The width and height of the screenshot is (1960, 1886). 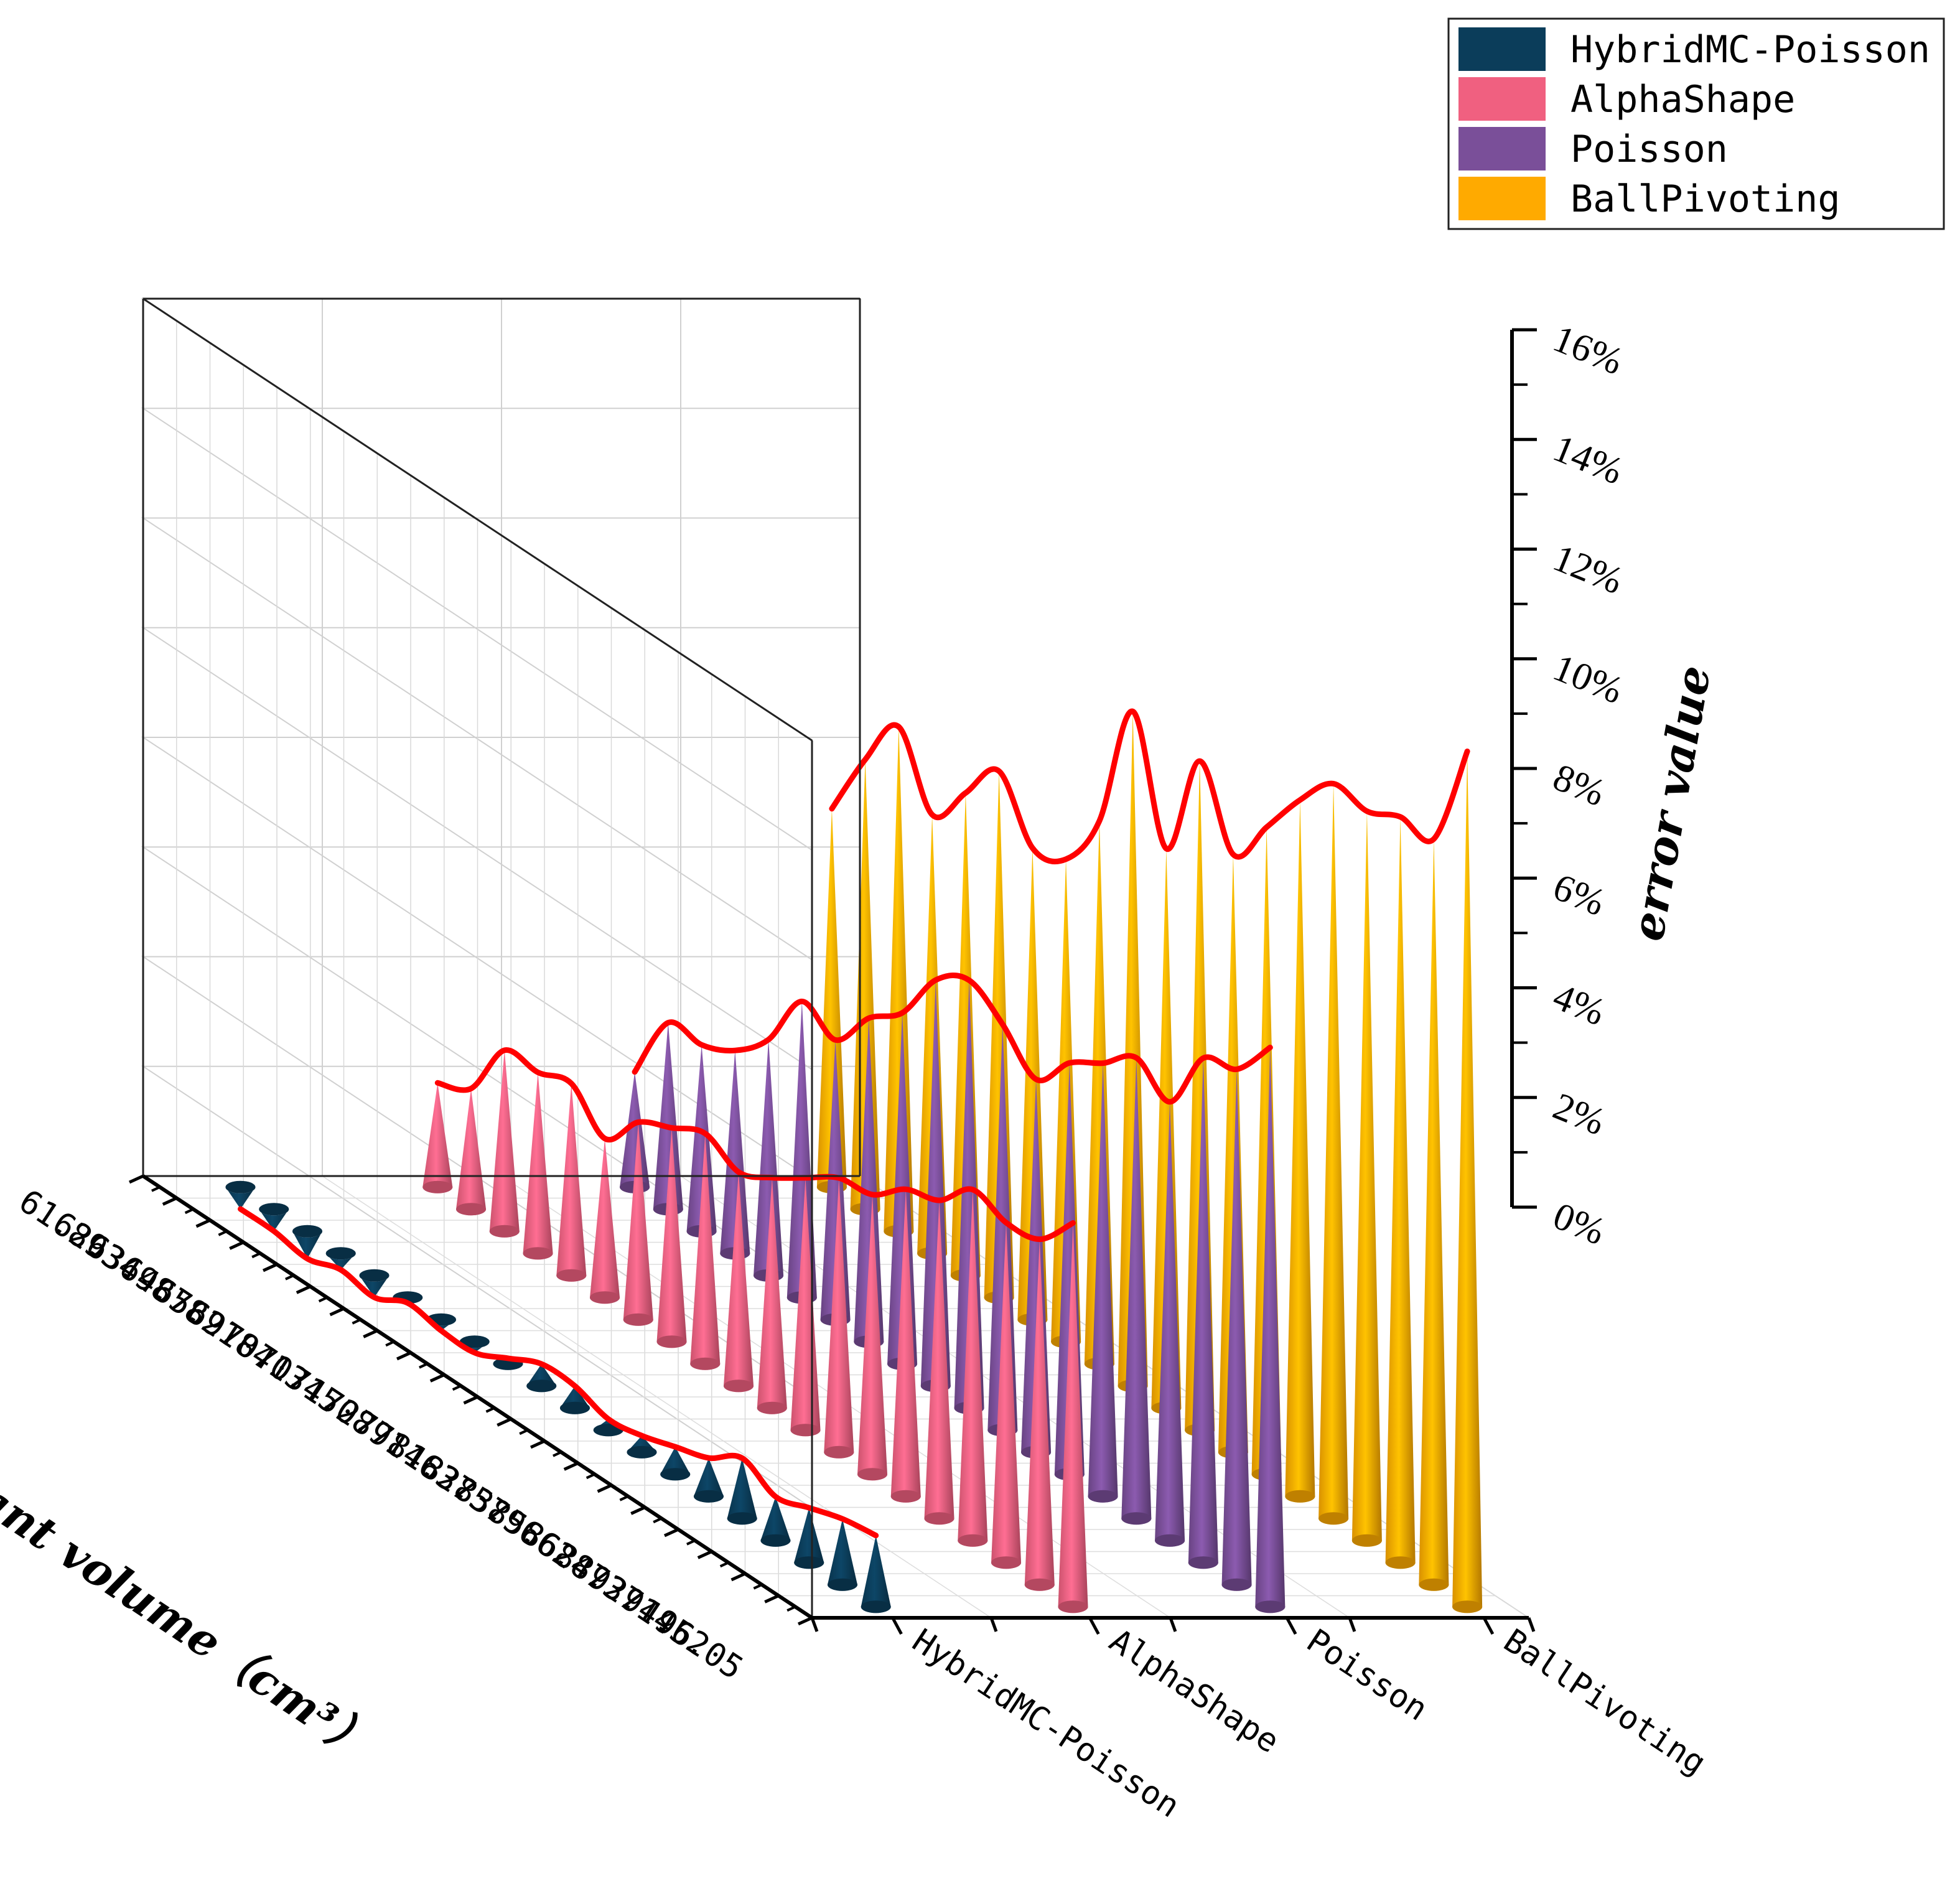 I want to click on cone-ballpivoting-96.05, so click(x=1468, y=1182).